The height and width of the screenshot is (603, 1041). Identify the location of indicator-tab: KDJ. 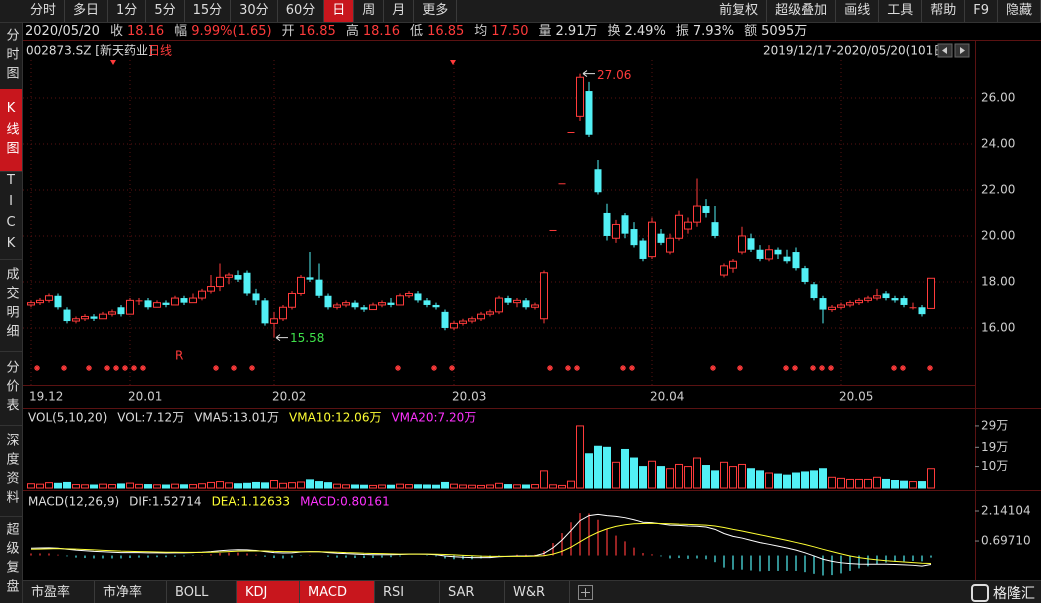
(268, 592).